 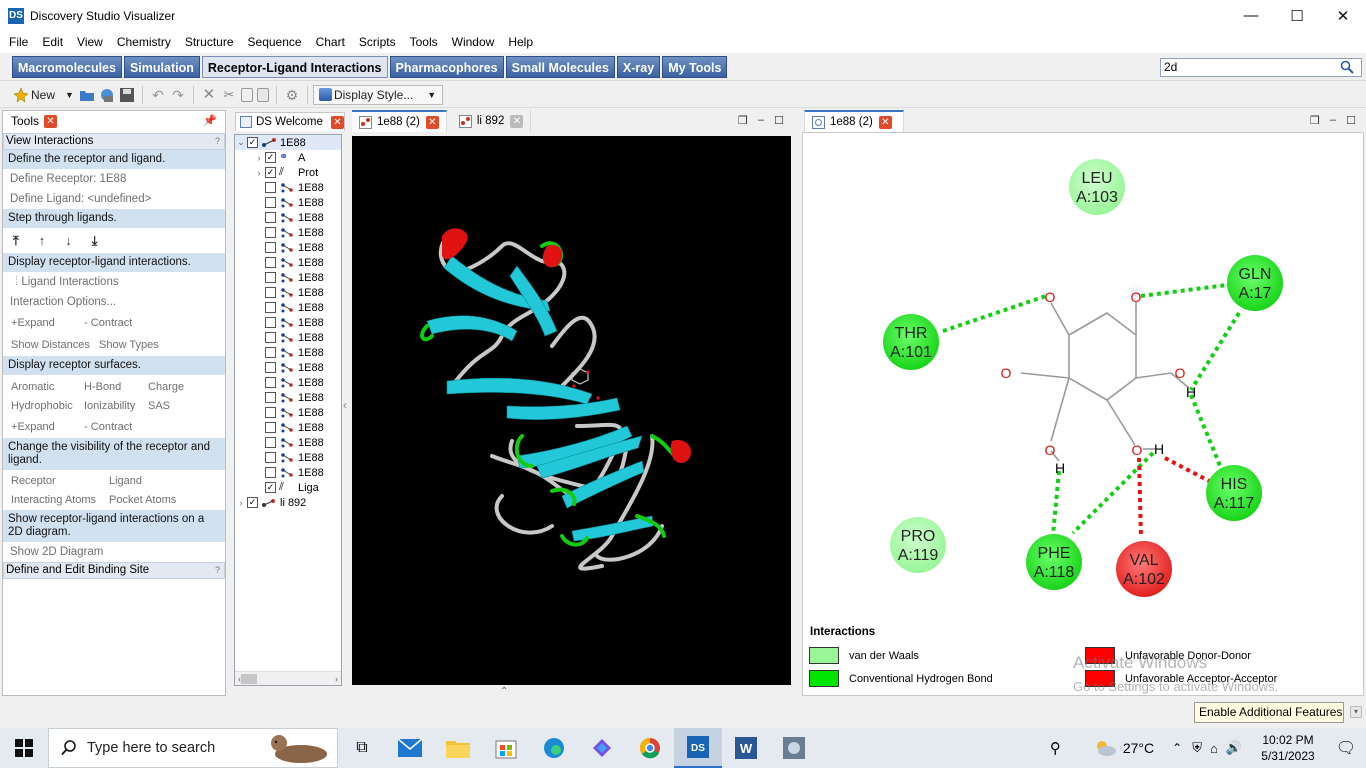 I want to click on app-button, so click(x=794, y=748).